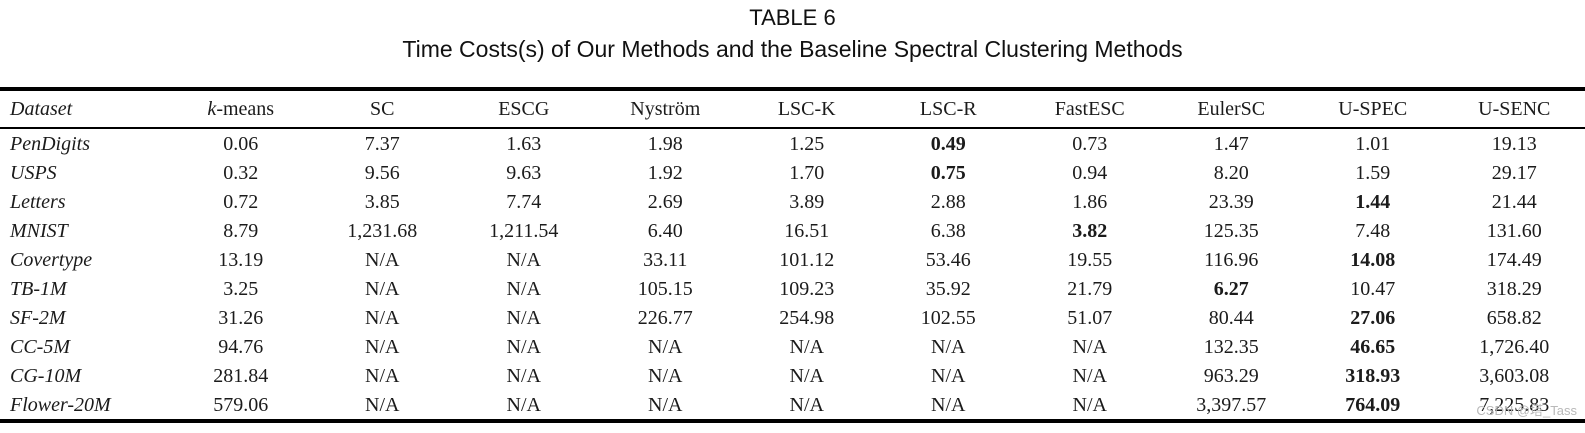  I want to click on cell-value: 3.85, so click(382, 201).